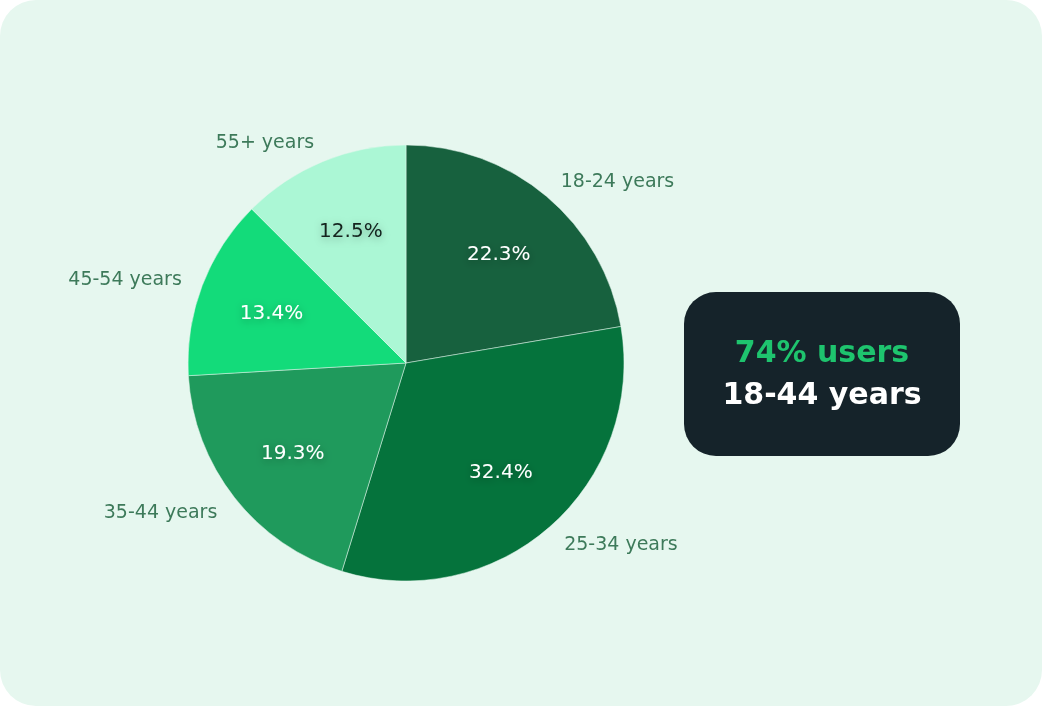  I want to click on data-label: 12.5%, so click(351, 230).